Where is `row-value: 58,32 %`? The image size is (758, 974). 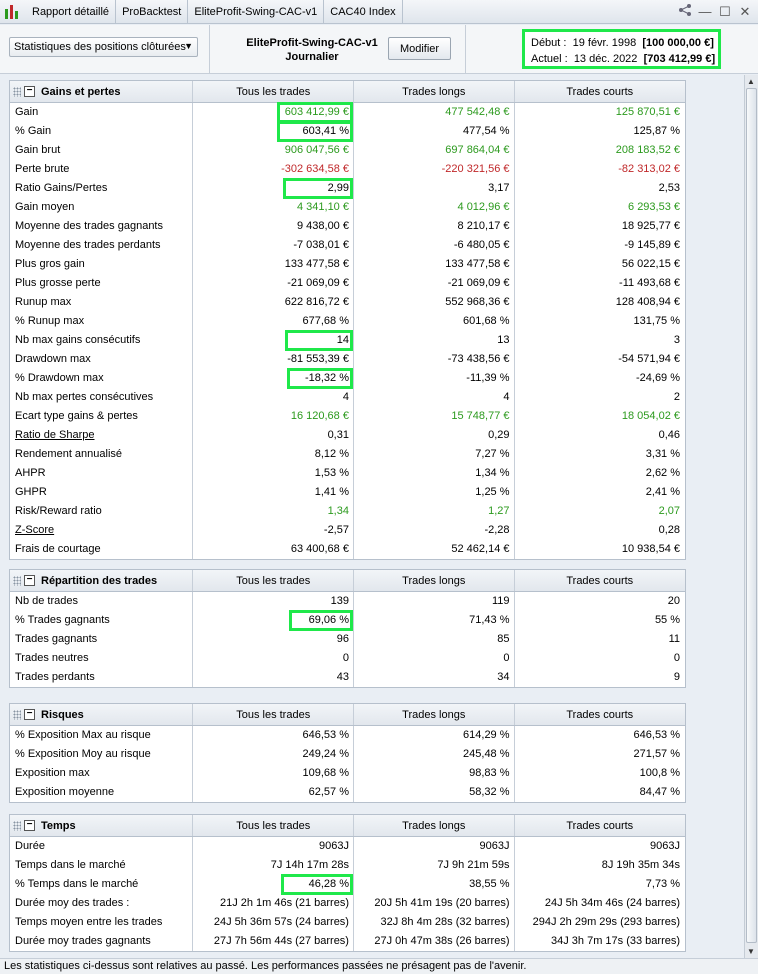
row-value: 58,32 % is located at coordinates (434, 792).